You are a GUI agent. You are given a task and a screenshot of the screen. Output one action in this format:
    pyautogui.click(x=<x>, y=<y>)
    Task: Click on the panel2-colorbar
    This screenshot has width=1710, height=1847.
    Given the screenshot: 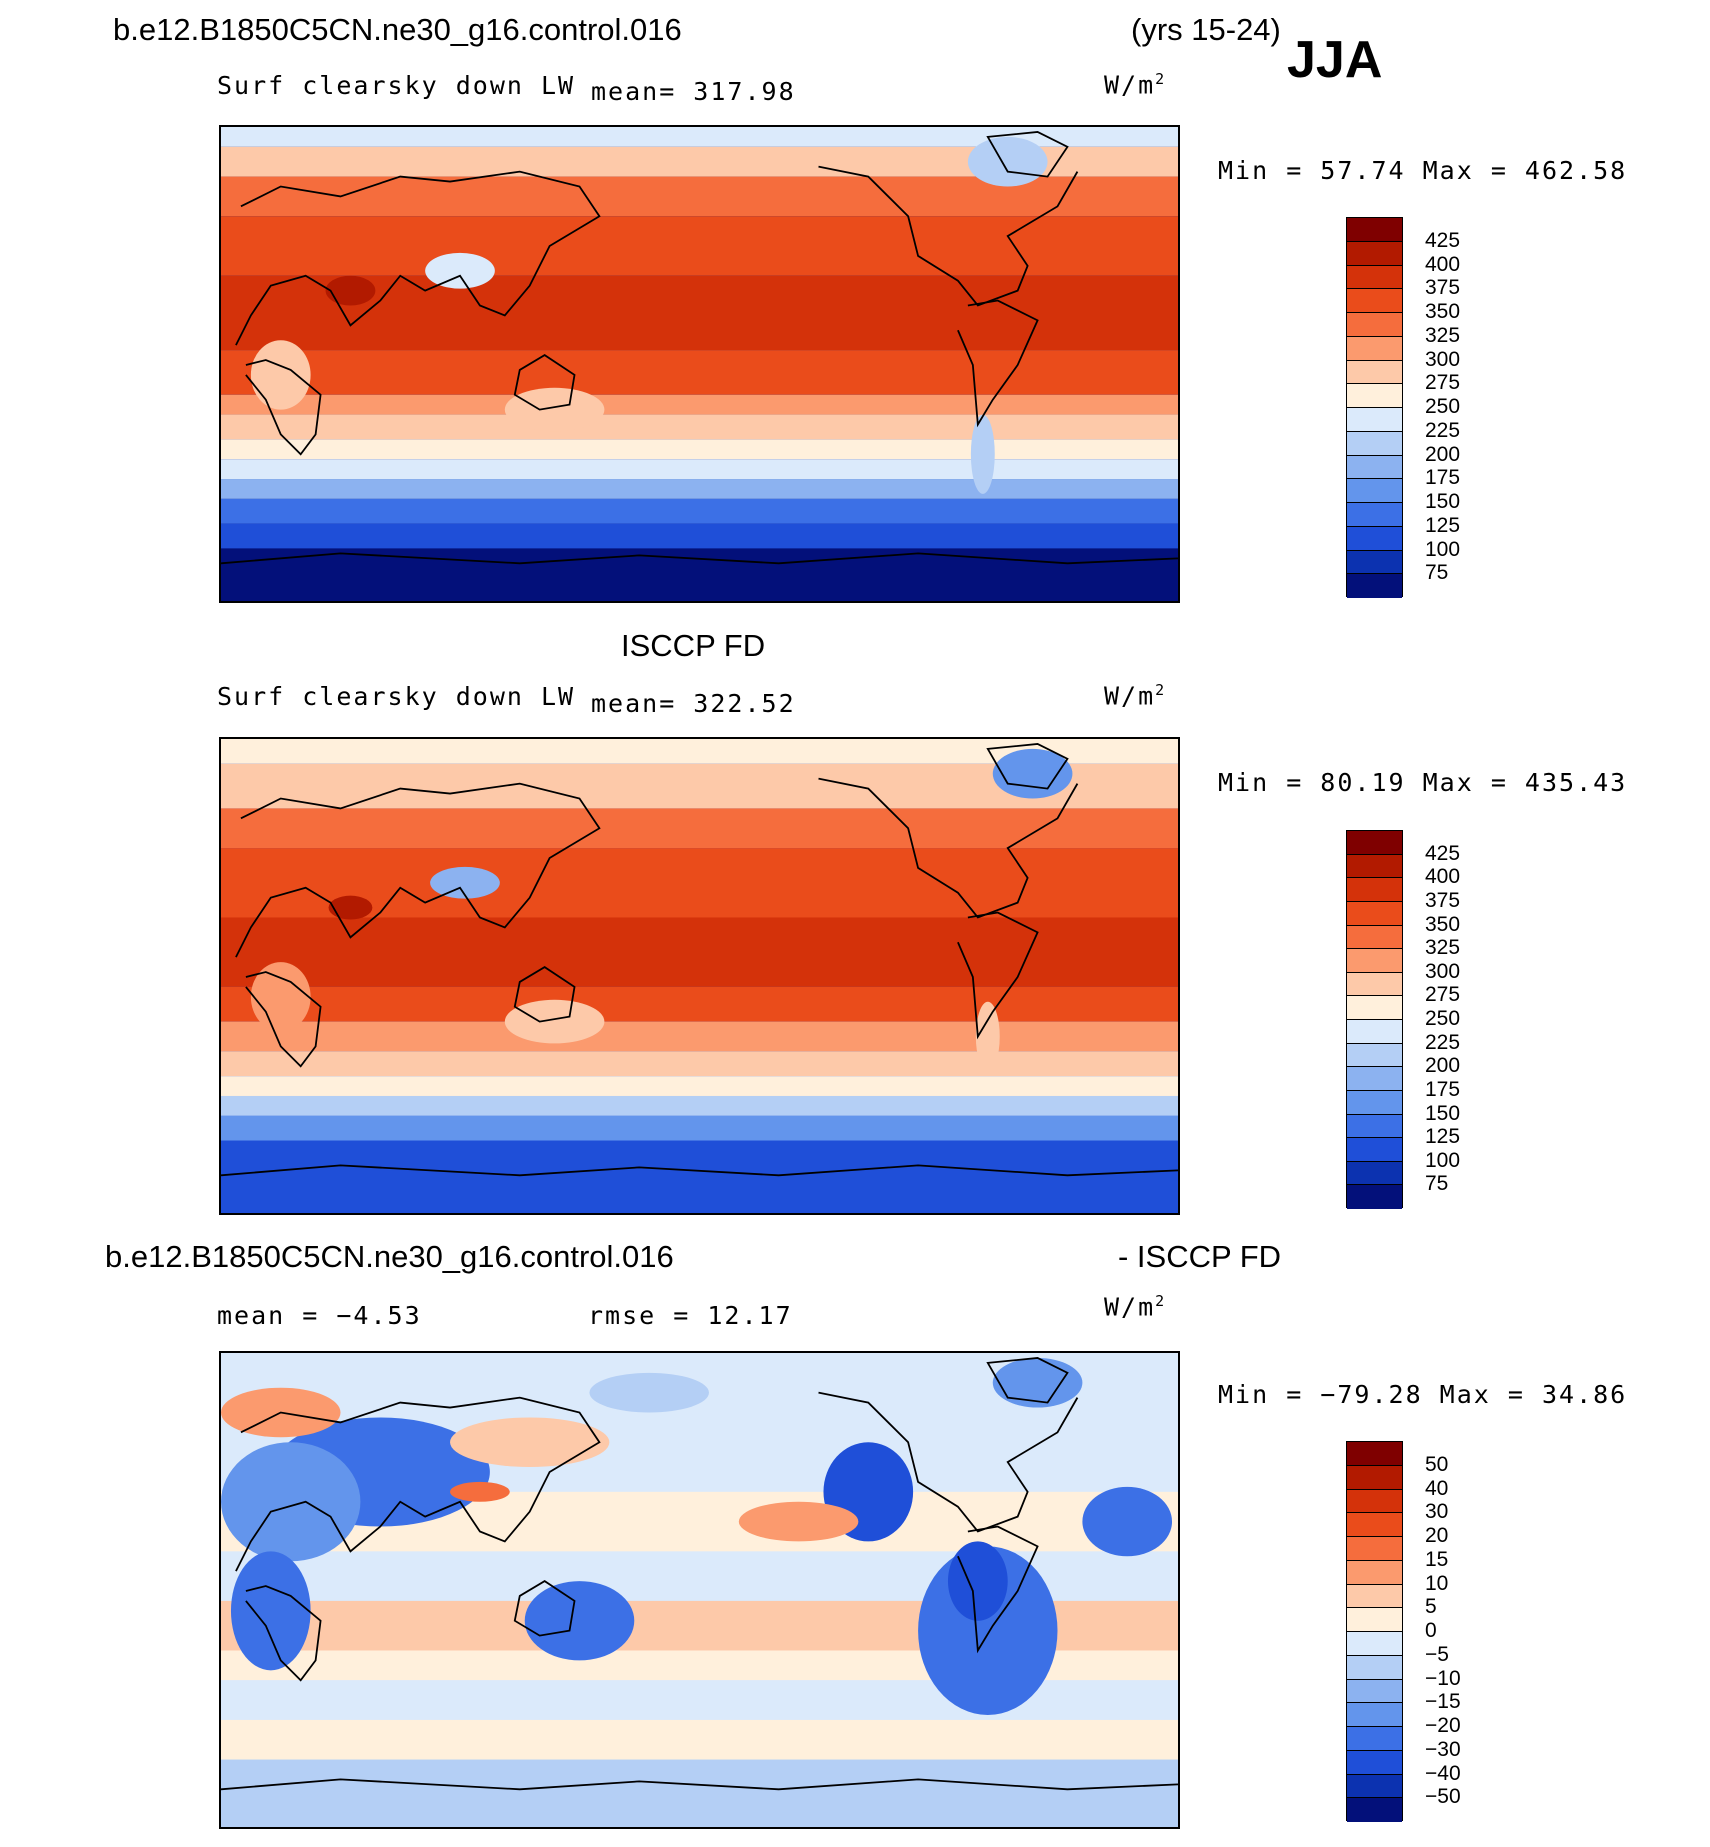 What is the action you would take?
    pyautogui.click(x=1374, y=1019)
    